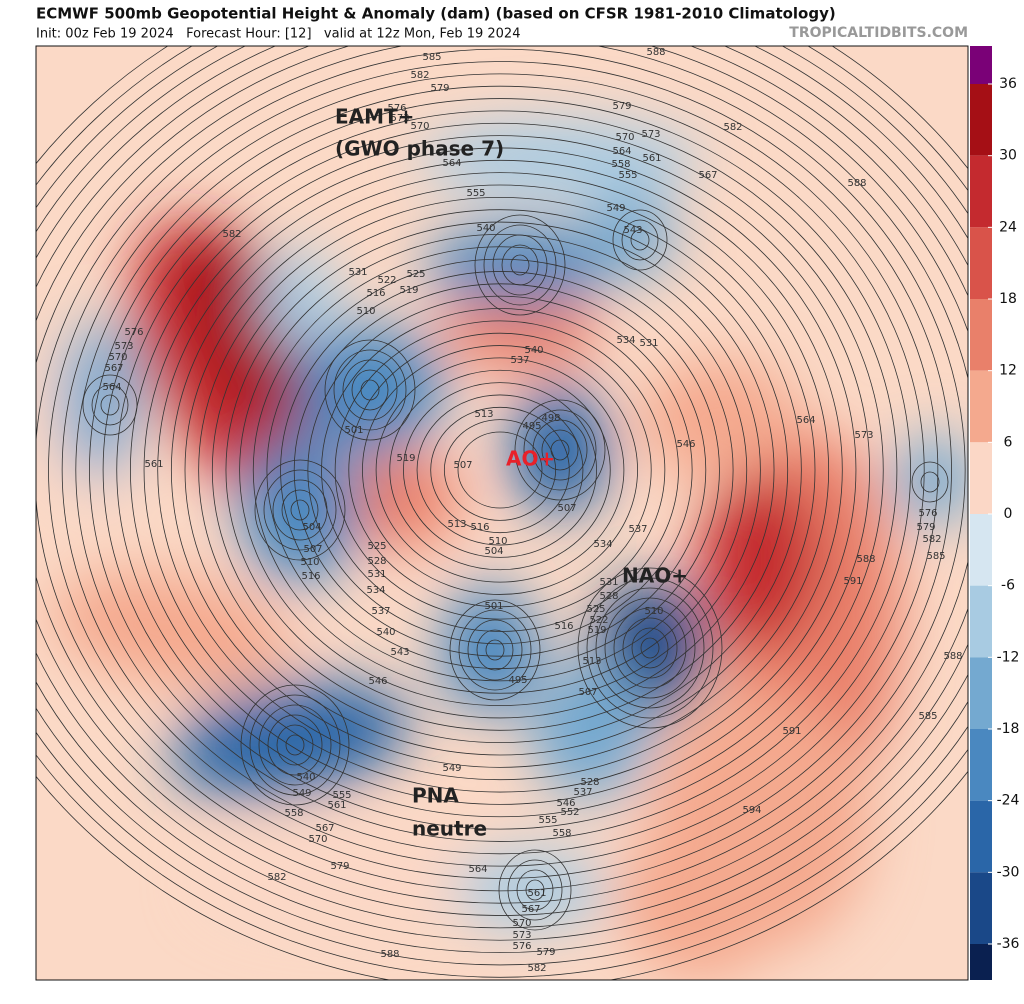 The height and width of the screenshot is (1004, 1024). I want to click on contour-label: 549, so click(301, 793).